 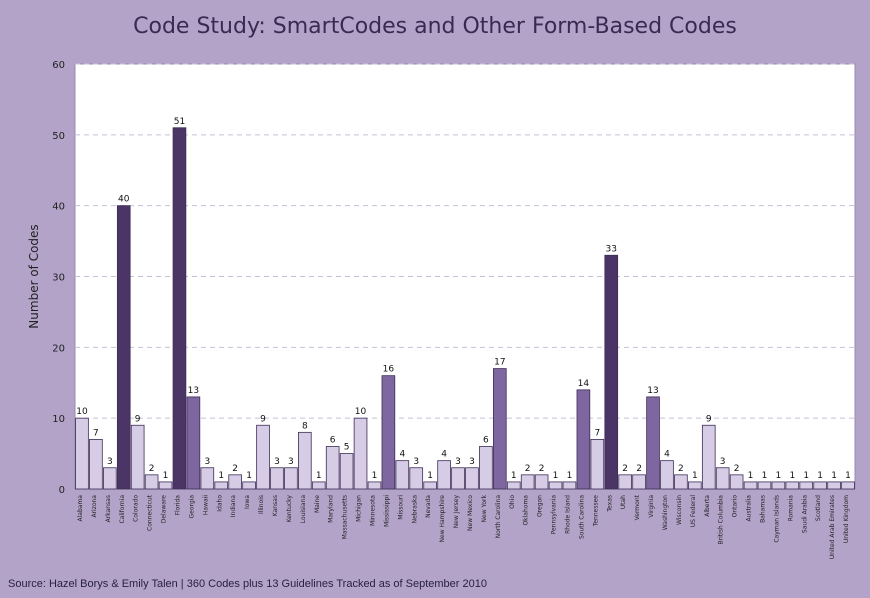 What do you see at coordinates (219, 503) in the screenshot?
I see `x-tick-label: Idaho` at bounding box center [219, 503].